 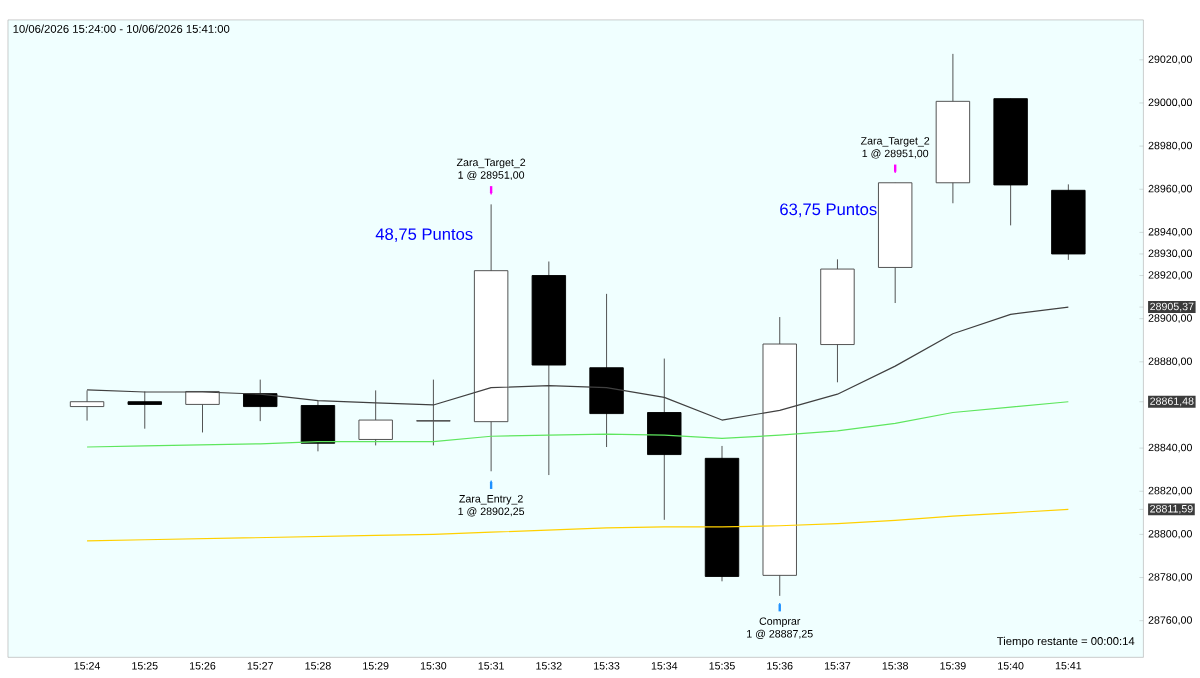 What do you see at coordinates (260, 665) in the screenshot?
I see `x-tick-label: 15:27` at bounding box center [260, 665].